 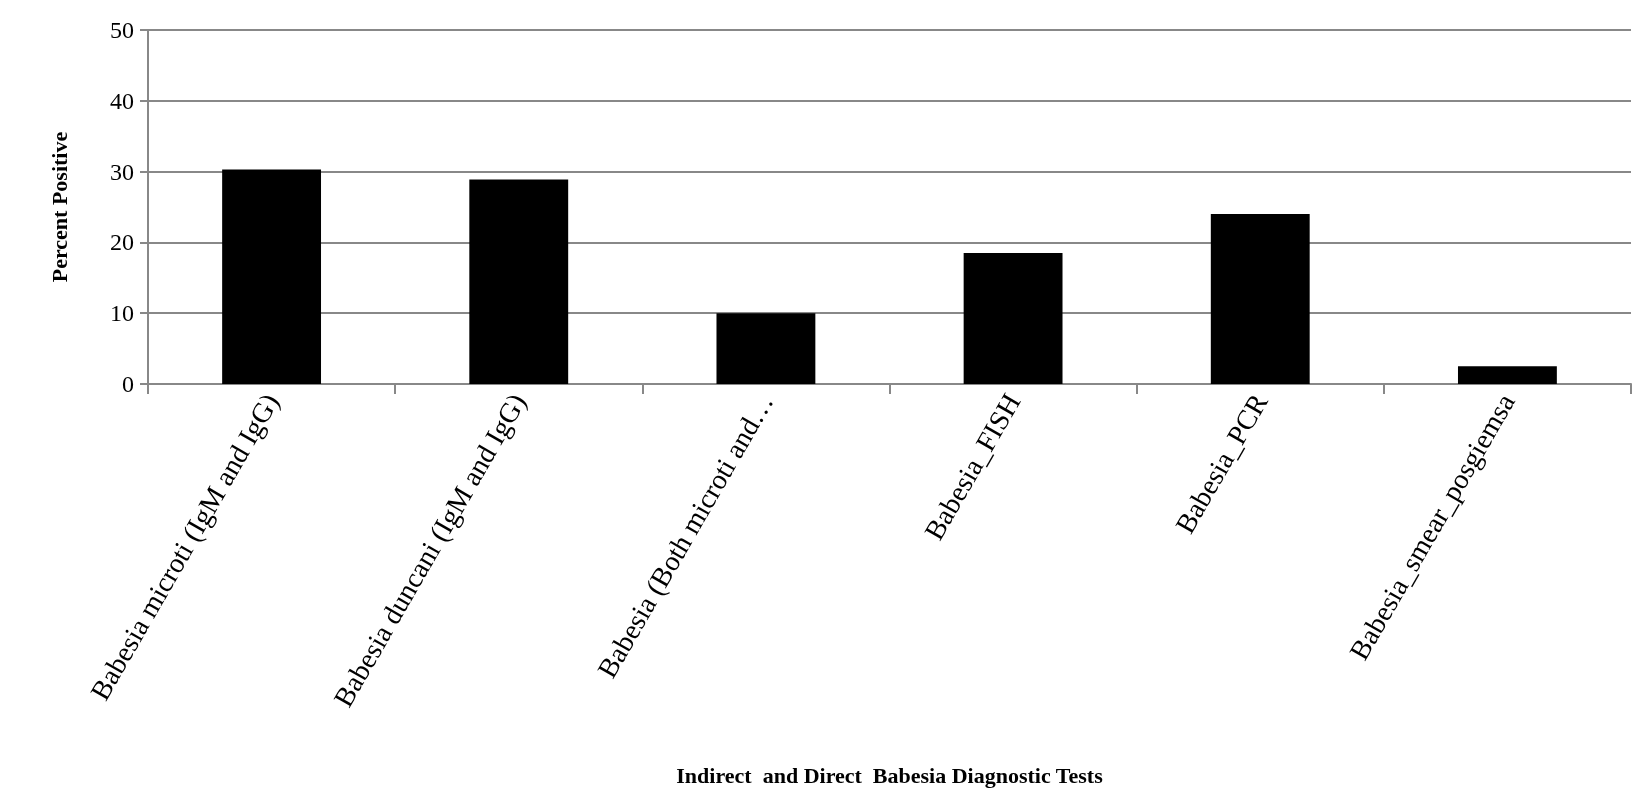 What do you see at coordinates (122, 242) in the screenshot?
I see `y-tick-label: 20` at bounding box center [122, 242].